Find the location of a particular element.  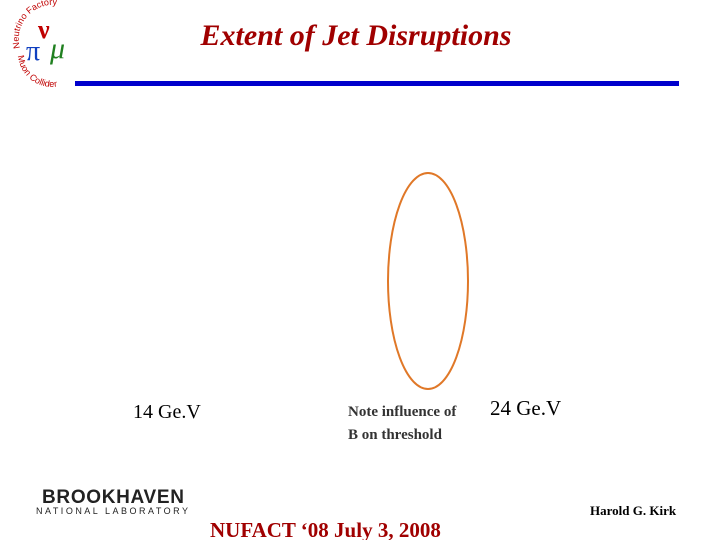

highlight-ellipse is located at coordinates (428, 281).